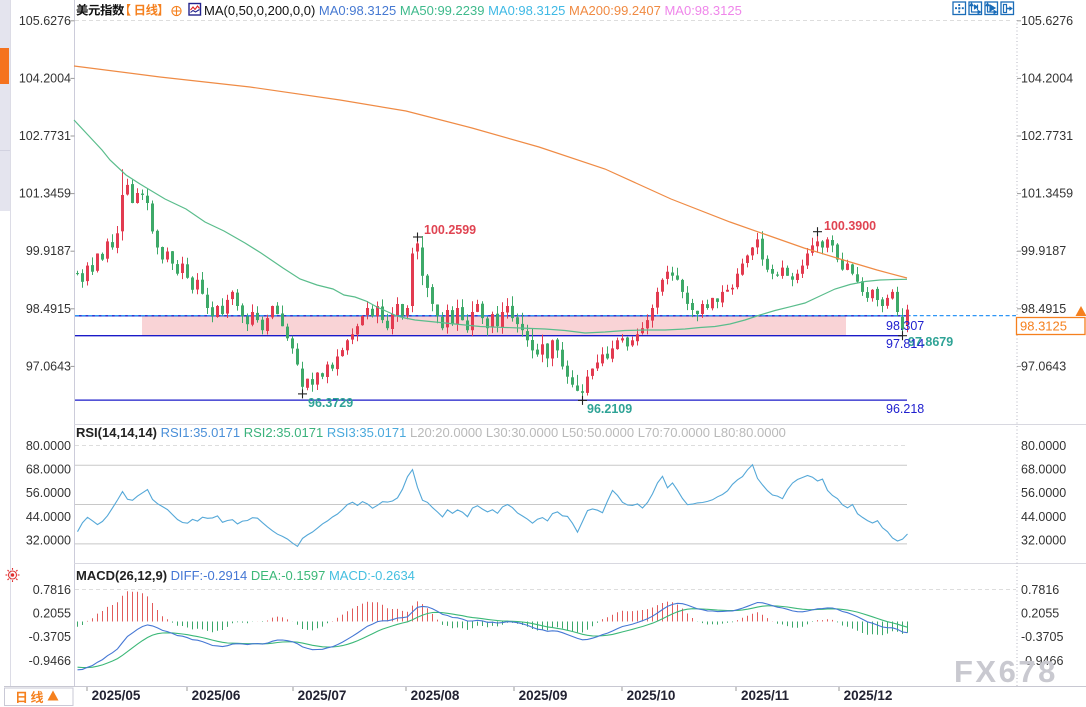 The width and height of the screenshot is (1086, 707). I want to click on svg-text: 100.2599, so click(450, 230).